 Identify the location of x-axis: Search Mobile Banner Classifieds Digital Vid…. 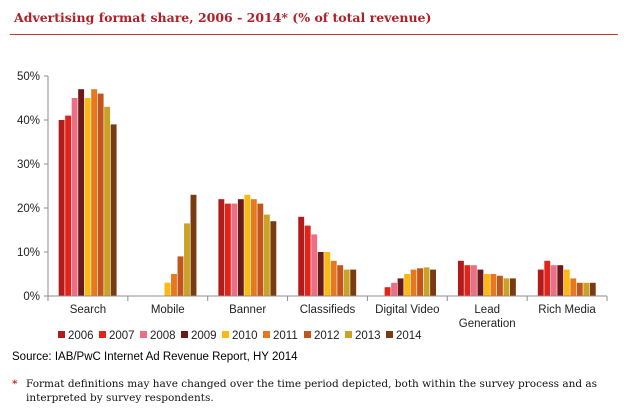
(327, 312).